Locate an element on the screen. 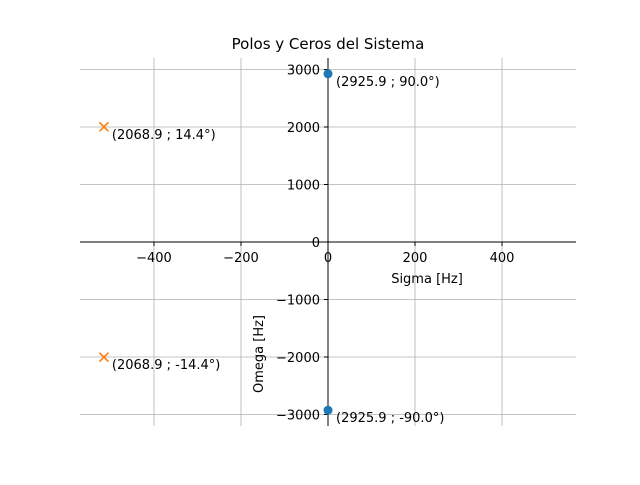 This screenshot has height=485, width=640. y-ticks: −3000 −2000 −1000 0 1000 2000 3000 is located at coordinates (302, 244).